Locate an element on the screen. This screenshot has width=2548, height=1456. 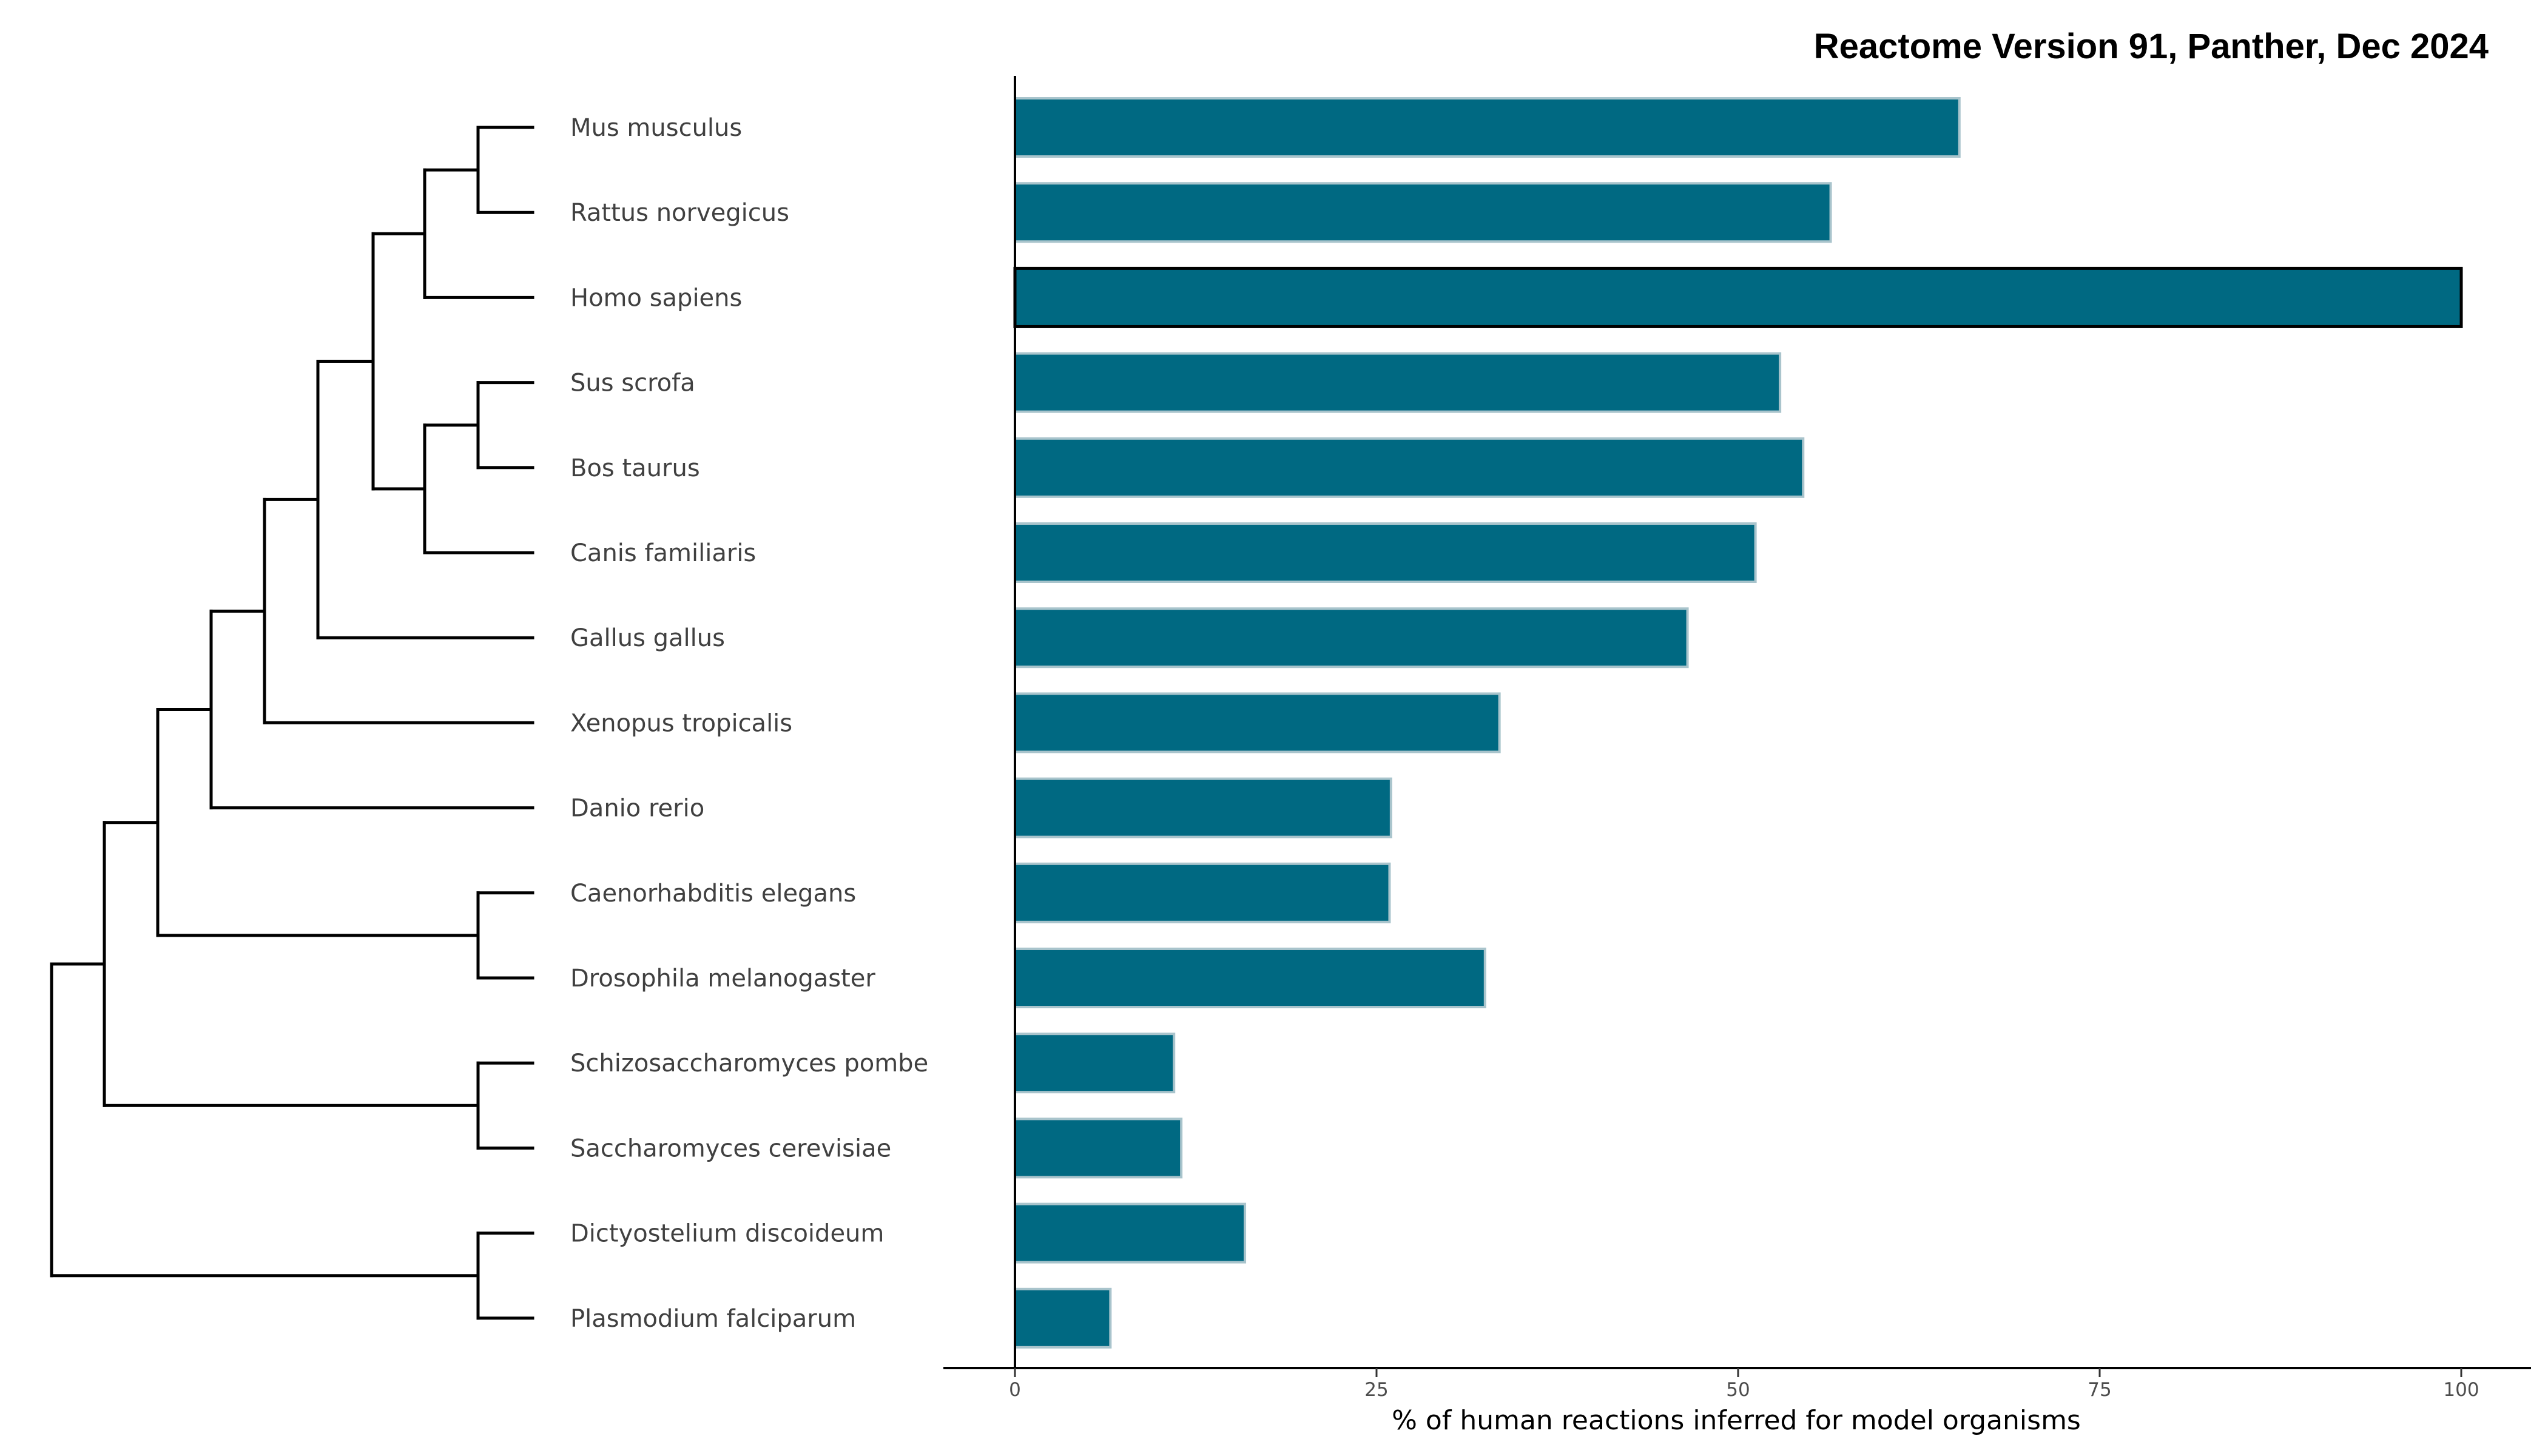
species-label-gallus-gallus: Gallus gallus is located at coordinates (647, 638).